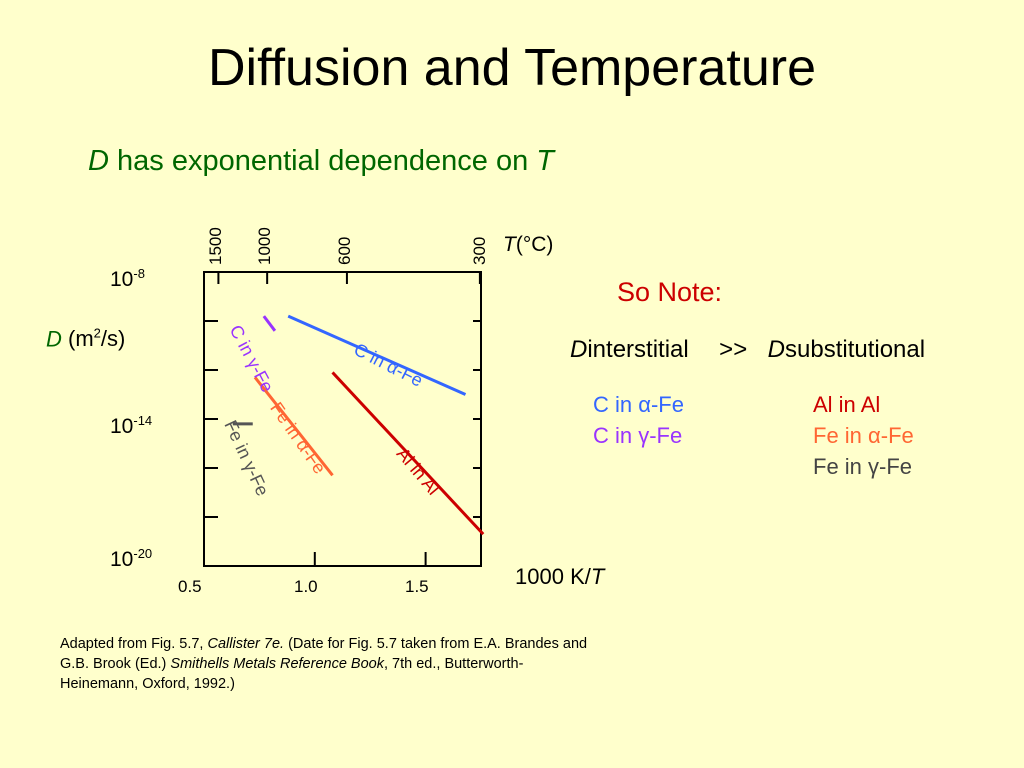 The height and width of the screenshot is (768, 1024). I want to click on y-tick-label: 10-20, so click(131, 558).